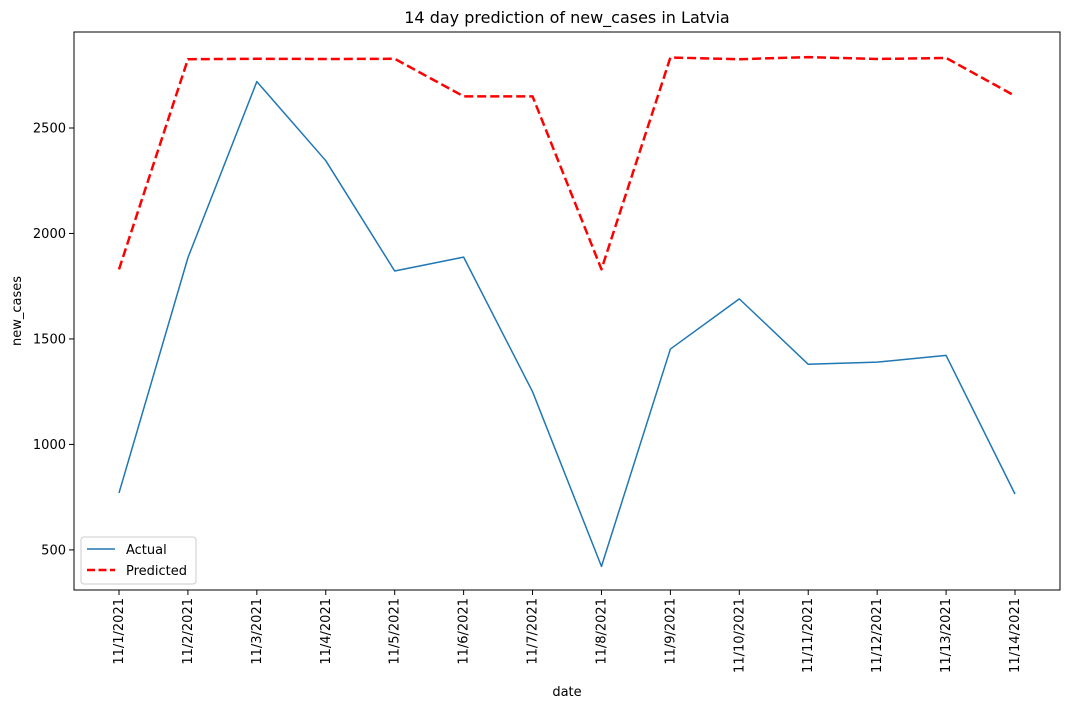 Image resolution: width=1070 pixels, height=713 pixels. I want to click on x-tick-label: 11/7/2021, so click(533, 631).